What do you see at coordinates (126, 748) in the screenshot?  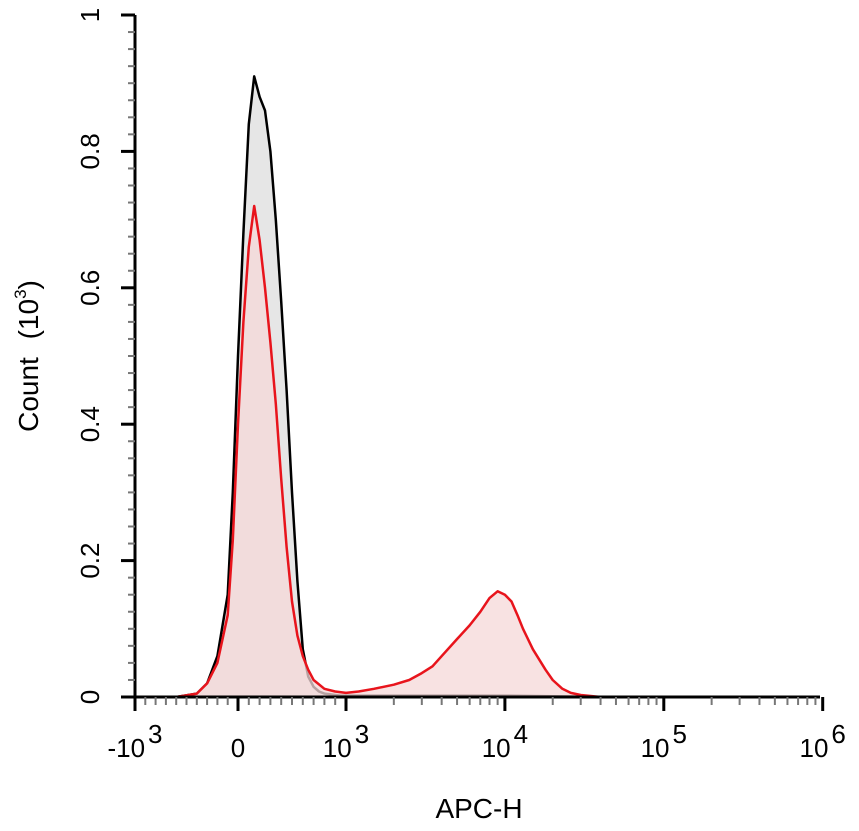 I see `x-tick-label-base: -10` at bounding box center [126, 748].